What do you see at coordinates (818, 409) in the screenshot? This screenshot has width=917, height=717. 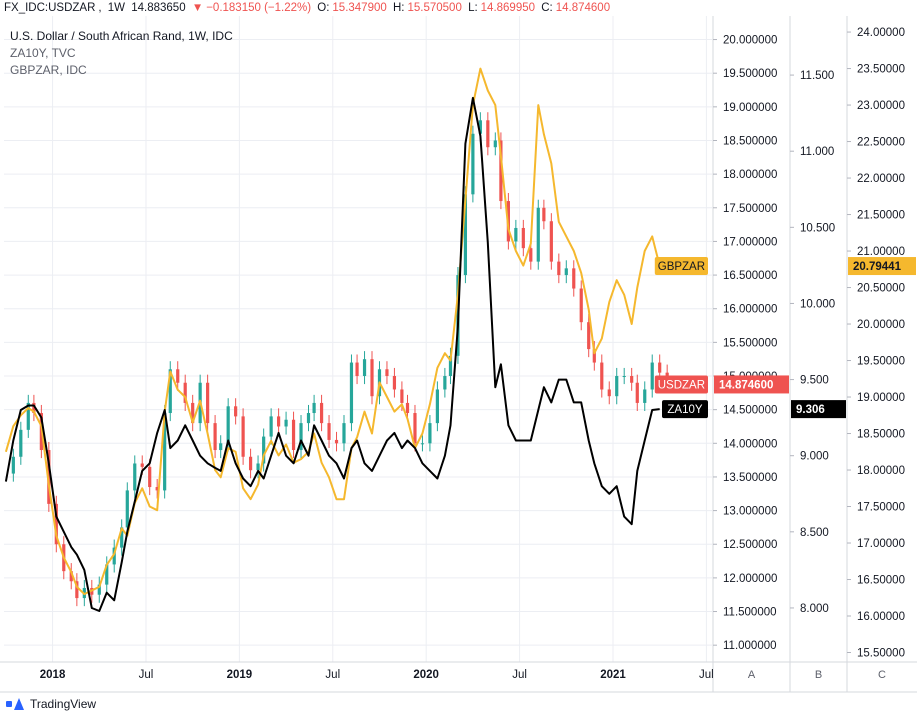 I see `badge-za10y-value-bg` at bounding box center [818, 409].